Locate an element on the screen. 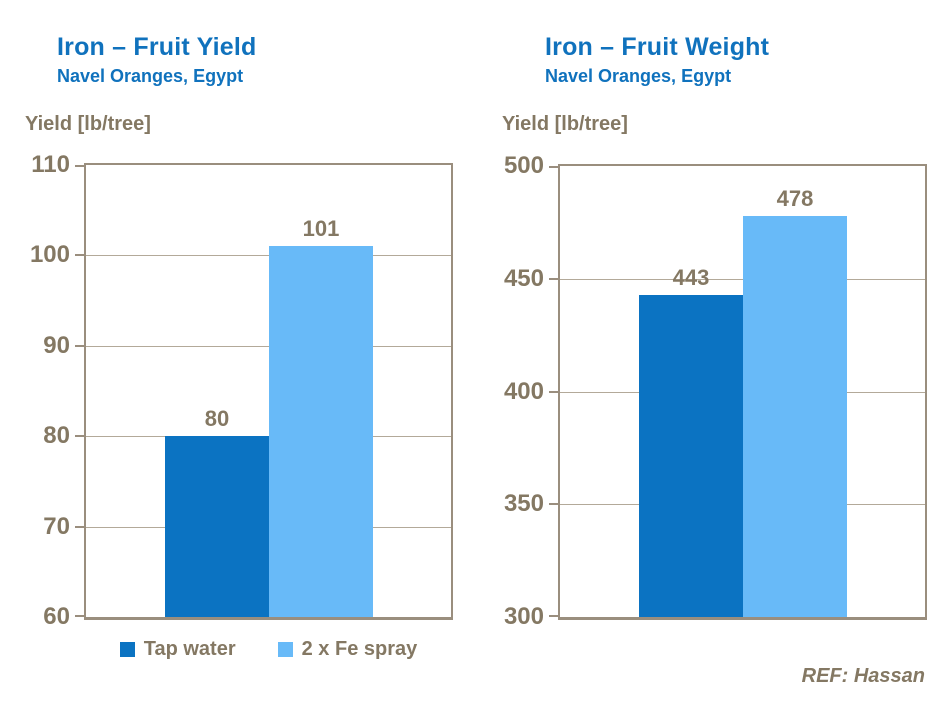 The height and width of the screenshot is (709, 949). y-tick-label: 350 is located at coordinates (523, 503).